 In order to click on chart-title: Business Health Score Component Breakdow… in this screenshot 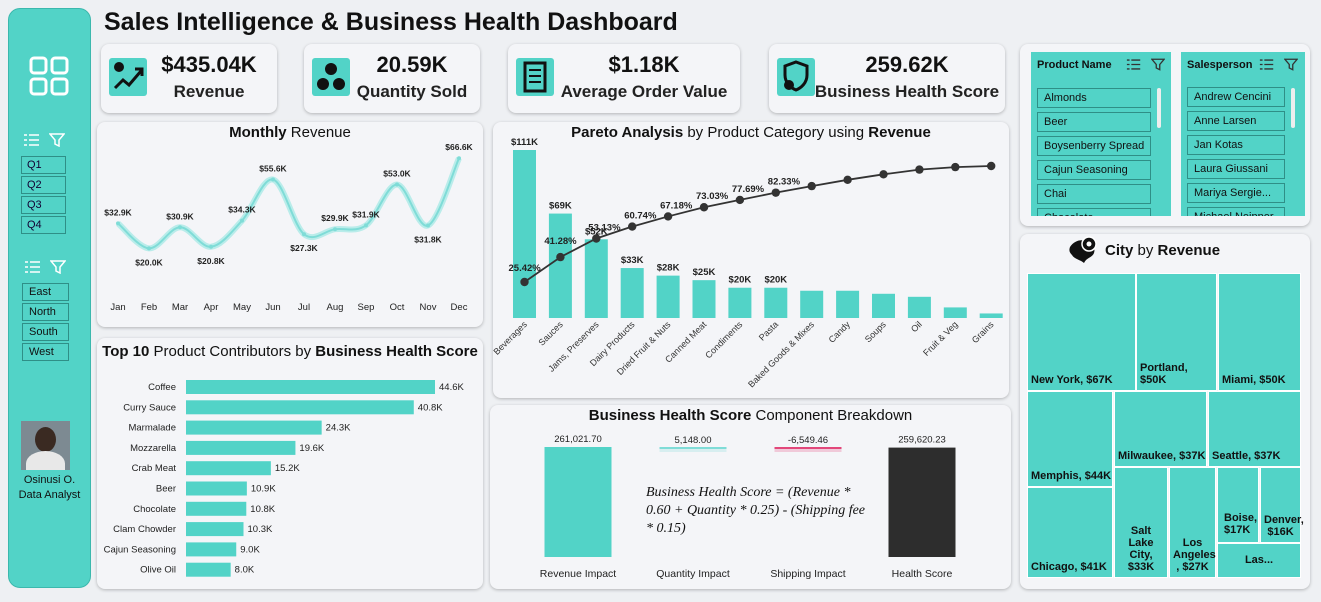, I will do `click(750, 415)`.